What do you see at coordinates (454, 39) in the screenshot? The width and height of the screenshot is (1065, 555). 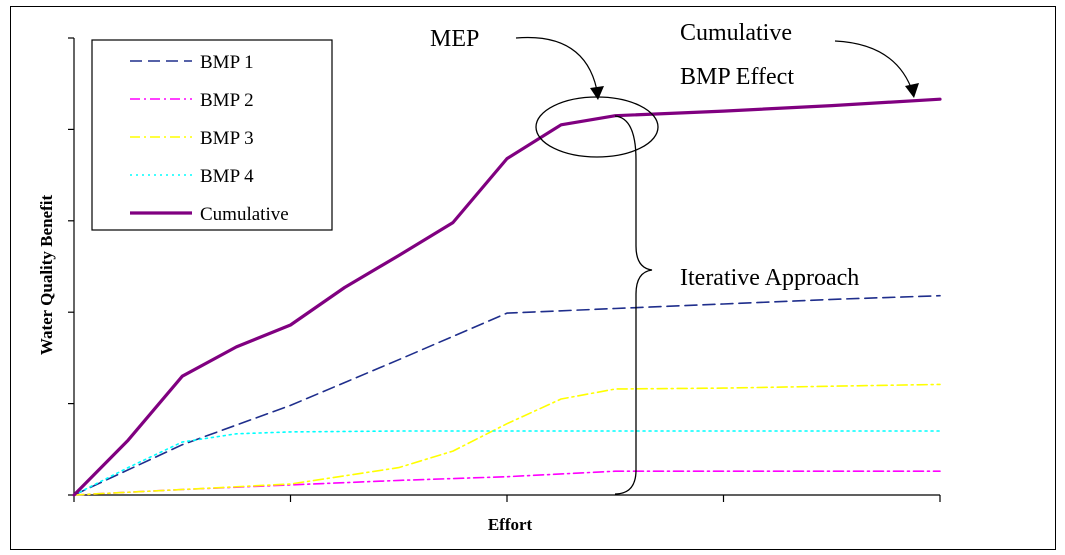 I see `mep-label: MEP` at bounding box center [454, 39].